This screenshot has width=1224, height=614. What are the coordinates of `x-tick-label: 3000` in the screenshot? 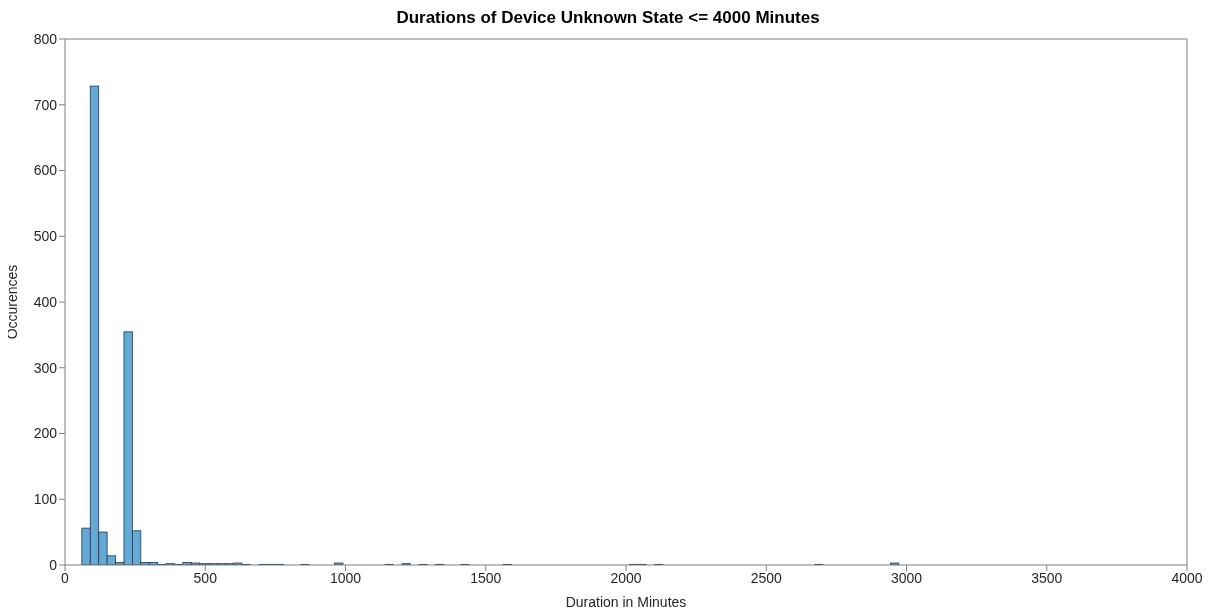 It's located at (906, 577).